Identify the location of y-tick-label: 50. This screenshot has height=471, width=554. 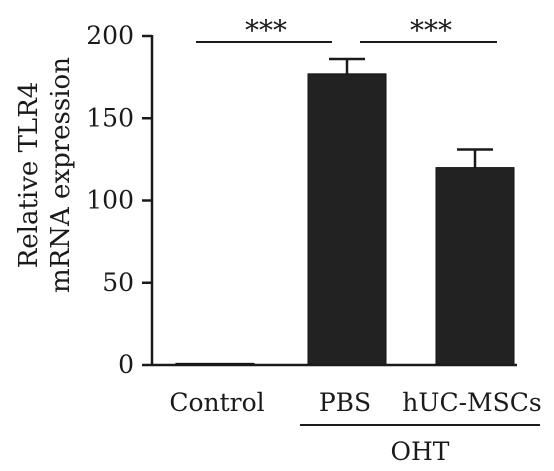
(118, 282).